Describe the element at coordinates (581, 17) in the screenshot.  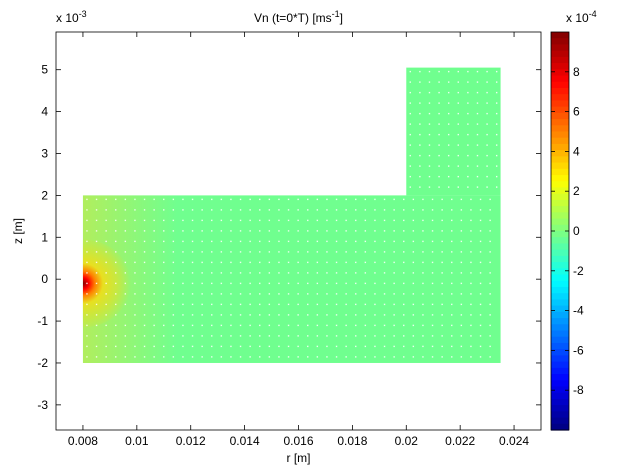
I see `colorbar-exponent-label: x 10-4` at that location.